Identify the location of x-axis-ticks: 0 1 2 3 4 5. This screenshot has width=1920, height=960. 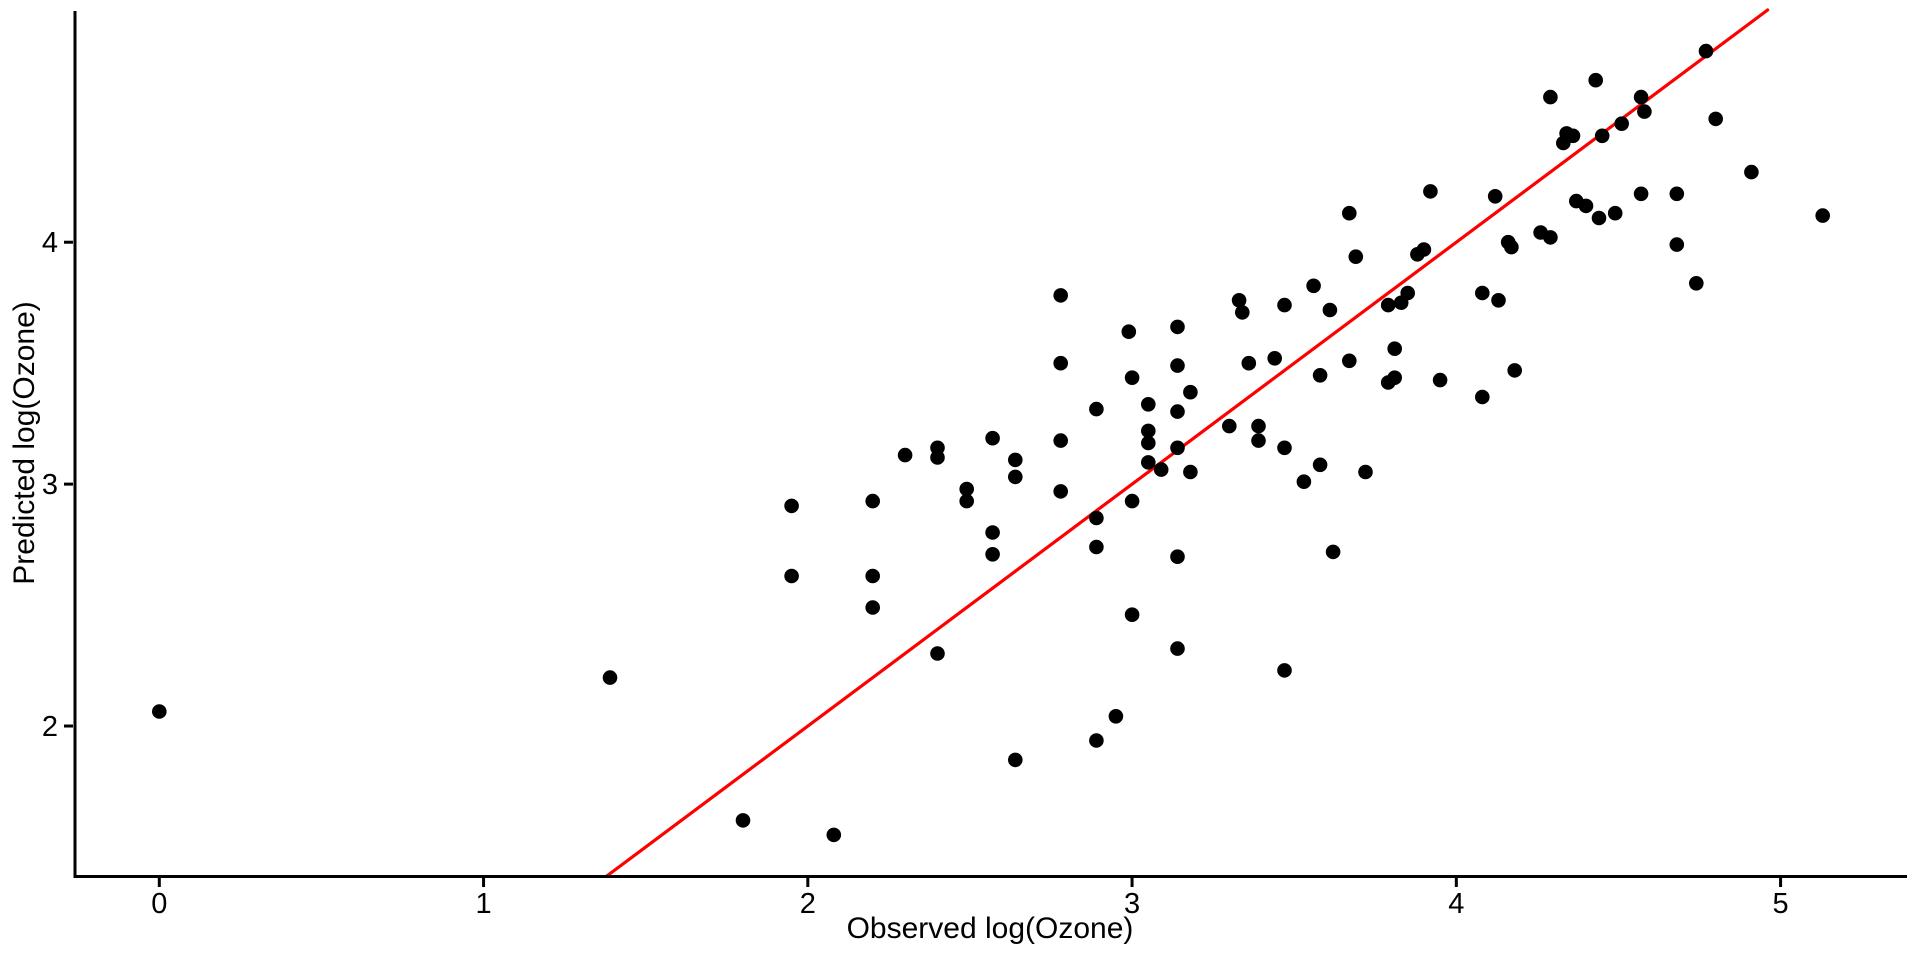
(970, 899).